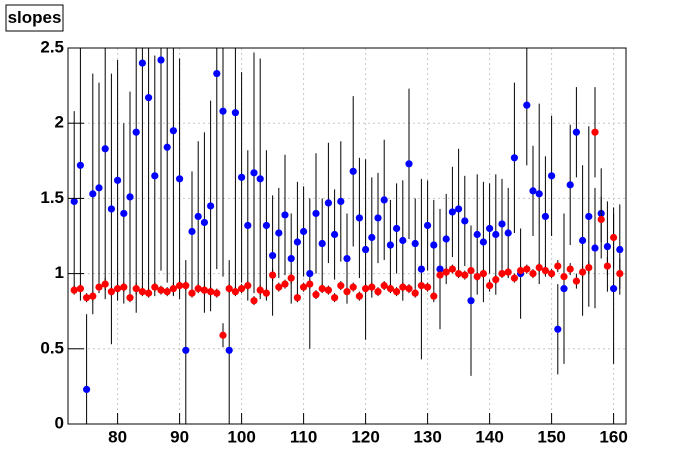 The width and height of the screenshot is (696, 472). What do you see at coordinates (303, 436) in the screenshot?
I see `x-tick-label: 110` at bounding box center [303, 436].